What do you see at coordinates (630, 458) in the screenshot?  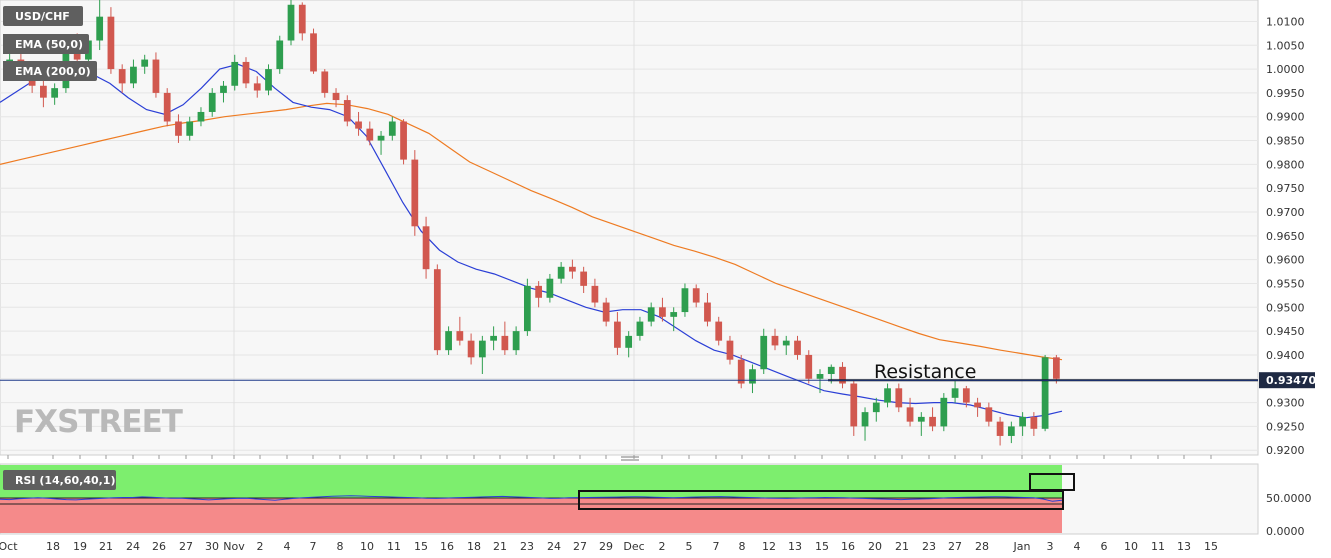 I see `pane-resize-handle` at bounding box center [630, 458].